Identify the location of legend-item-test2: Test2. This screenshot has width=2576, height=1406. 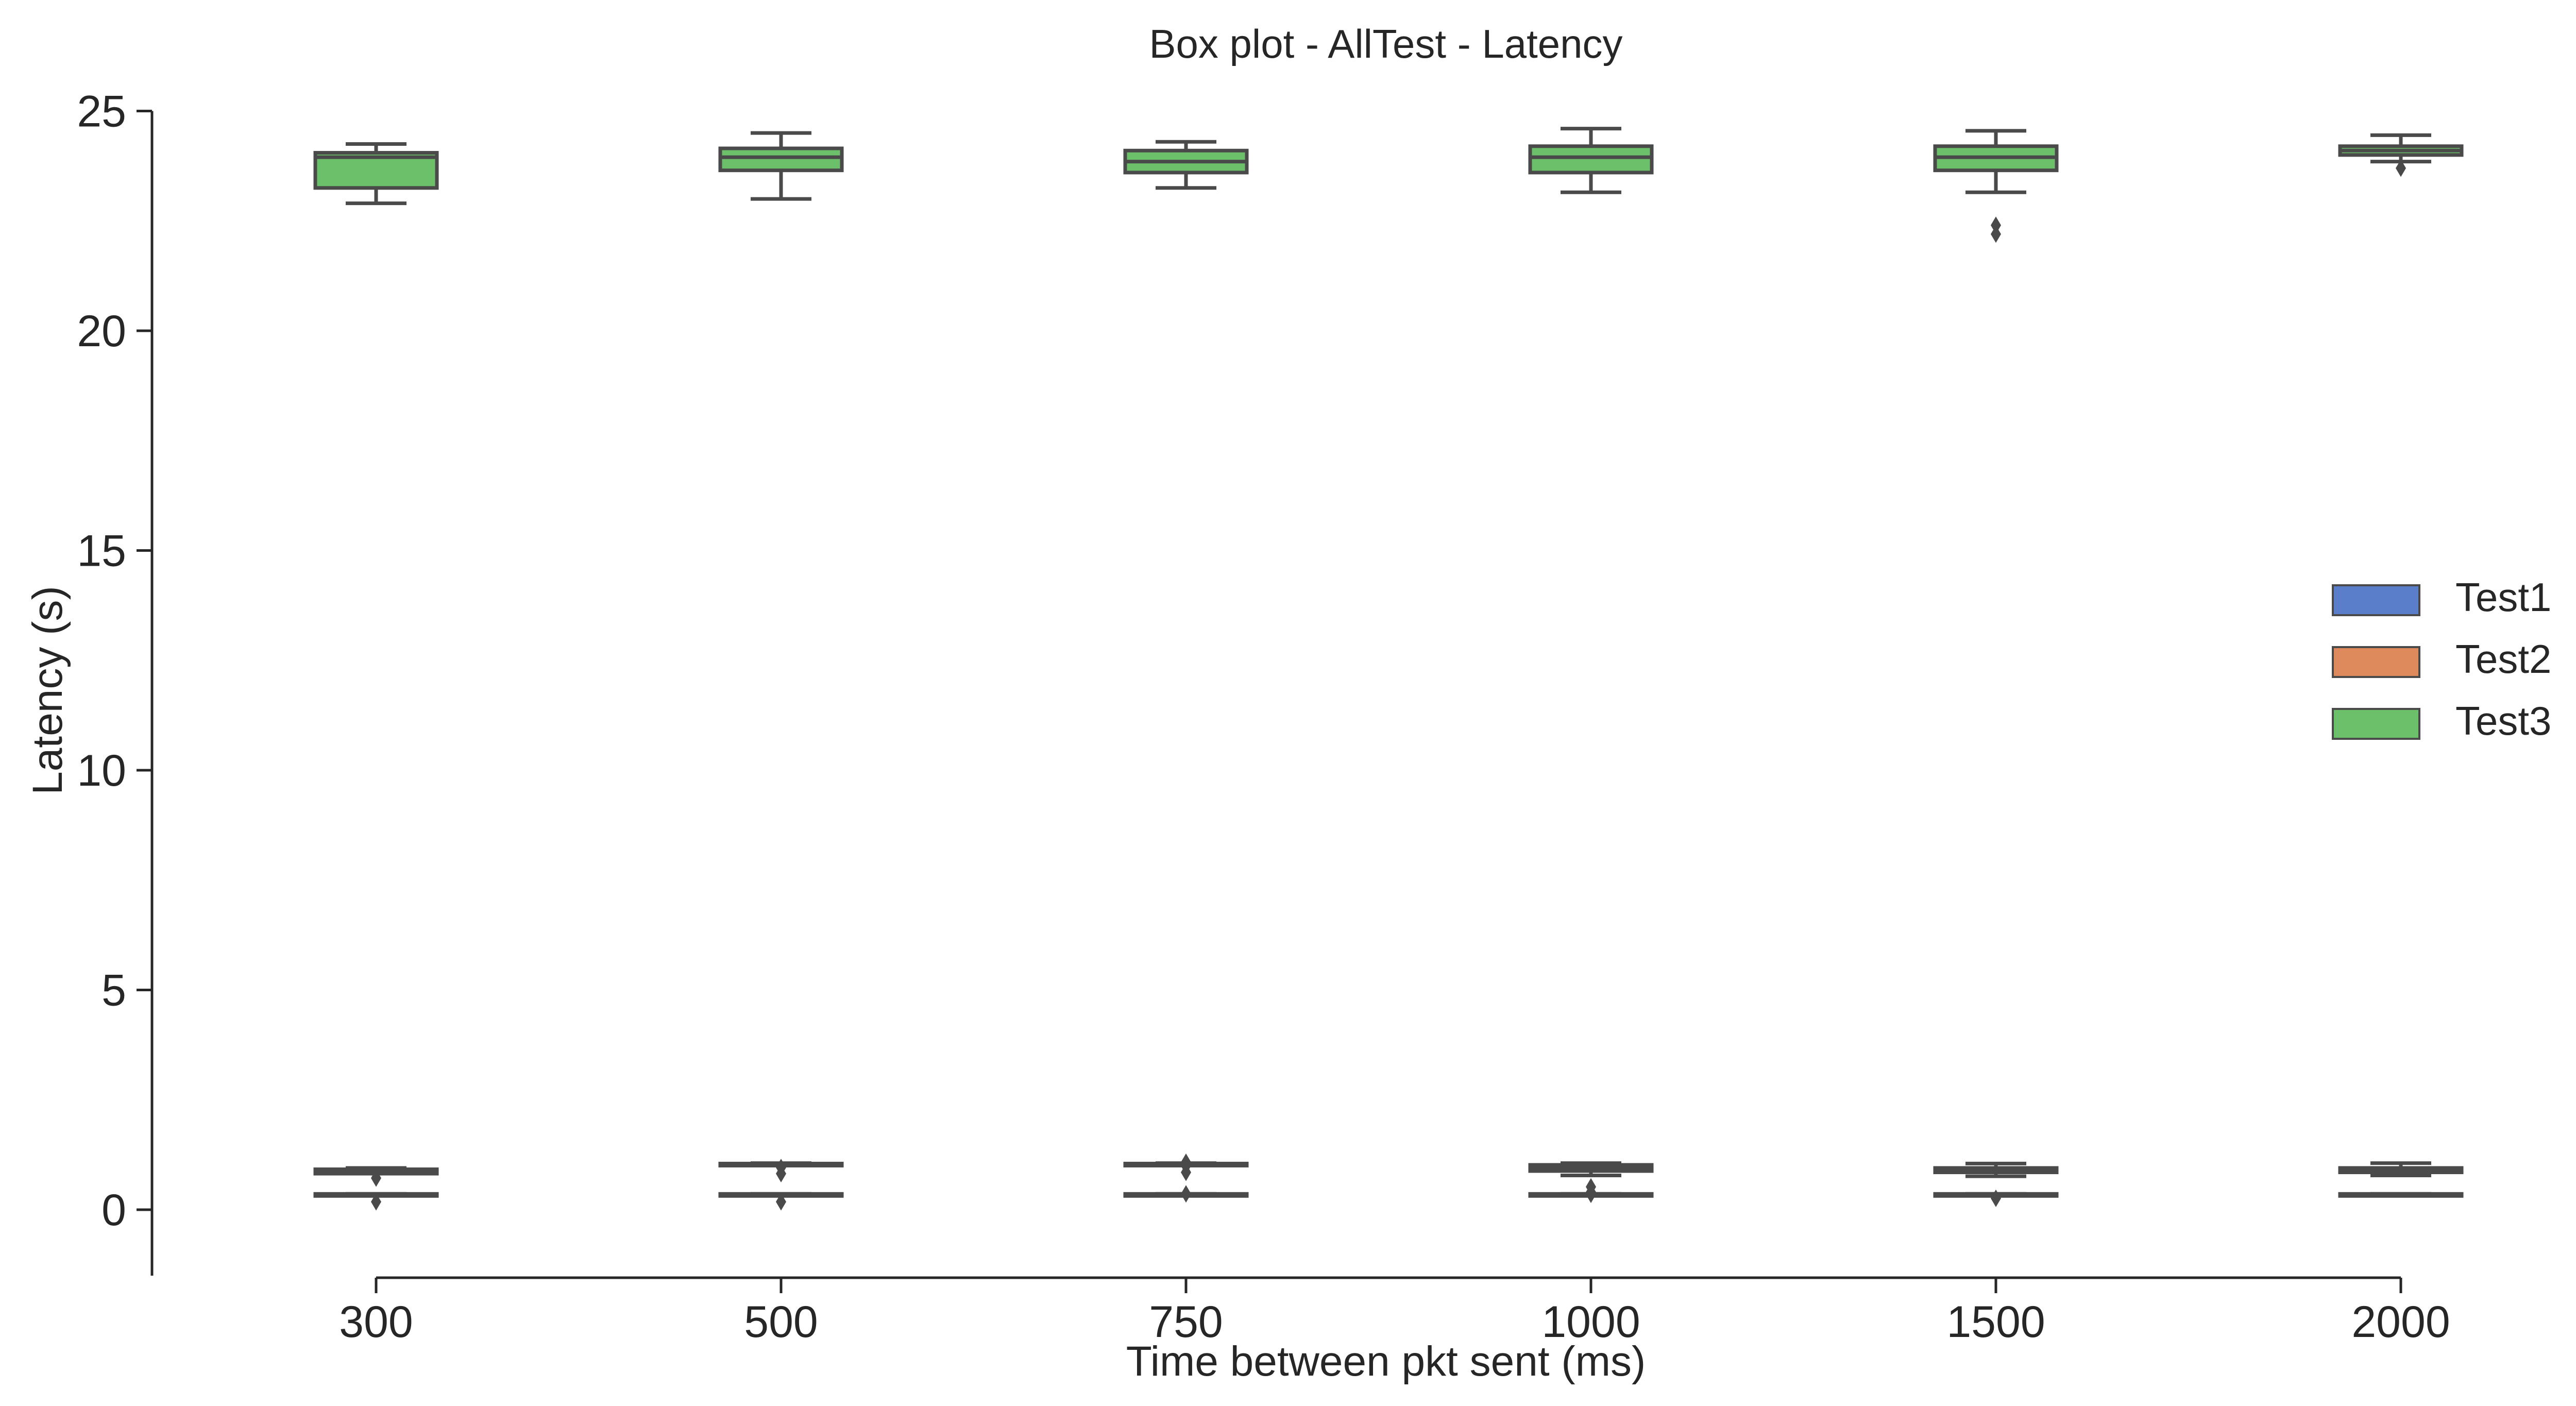
(2441, 659).